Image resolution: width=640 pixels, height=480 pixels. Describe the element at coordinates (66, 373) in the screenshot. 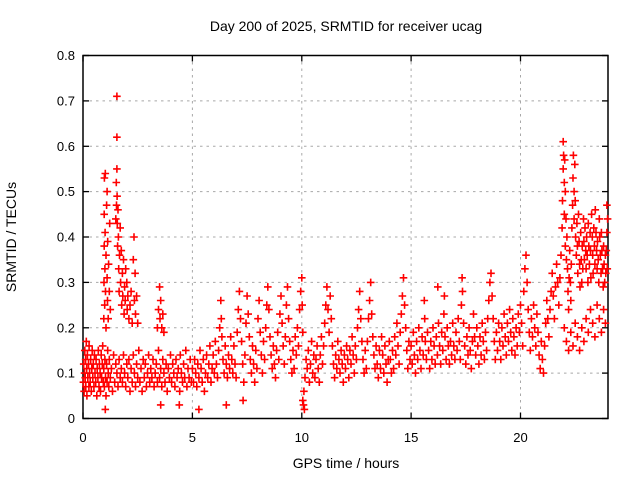

I see `y-tick-label: 0.1` at that location.